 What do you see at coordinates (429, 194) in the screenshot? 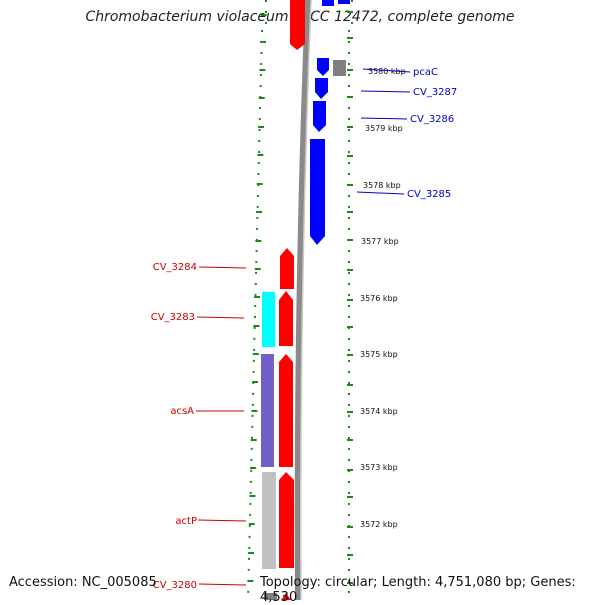
I see `label-cv-3285: CV_3285` at bounding box center [429, 194].